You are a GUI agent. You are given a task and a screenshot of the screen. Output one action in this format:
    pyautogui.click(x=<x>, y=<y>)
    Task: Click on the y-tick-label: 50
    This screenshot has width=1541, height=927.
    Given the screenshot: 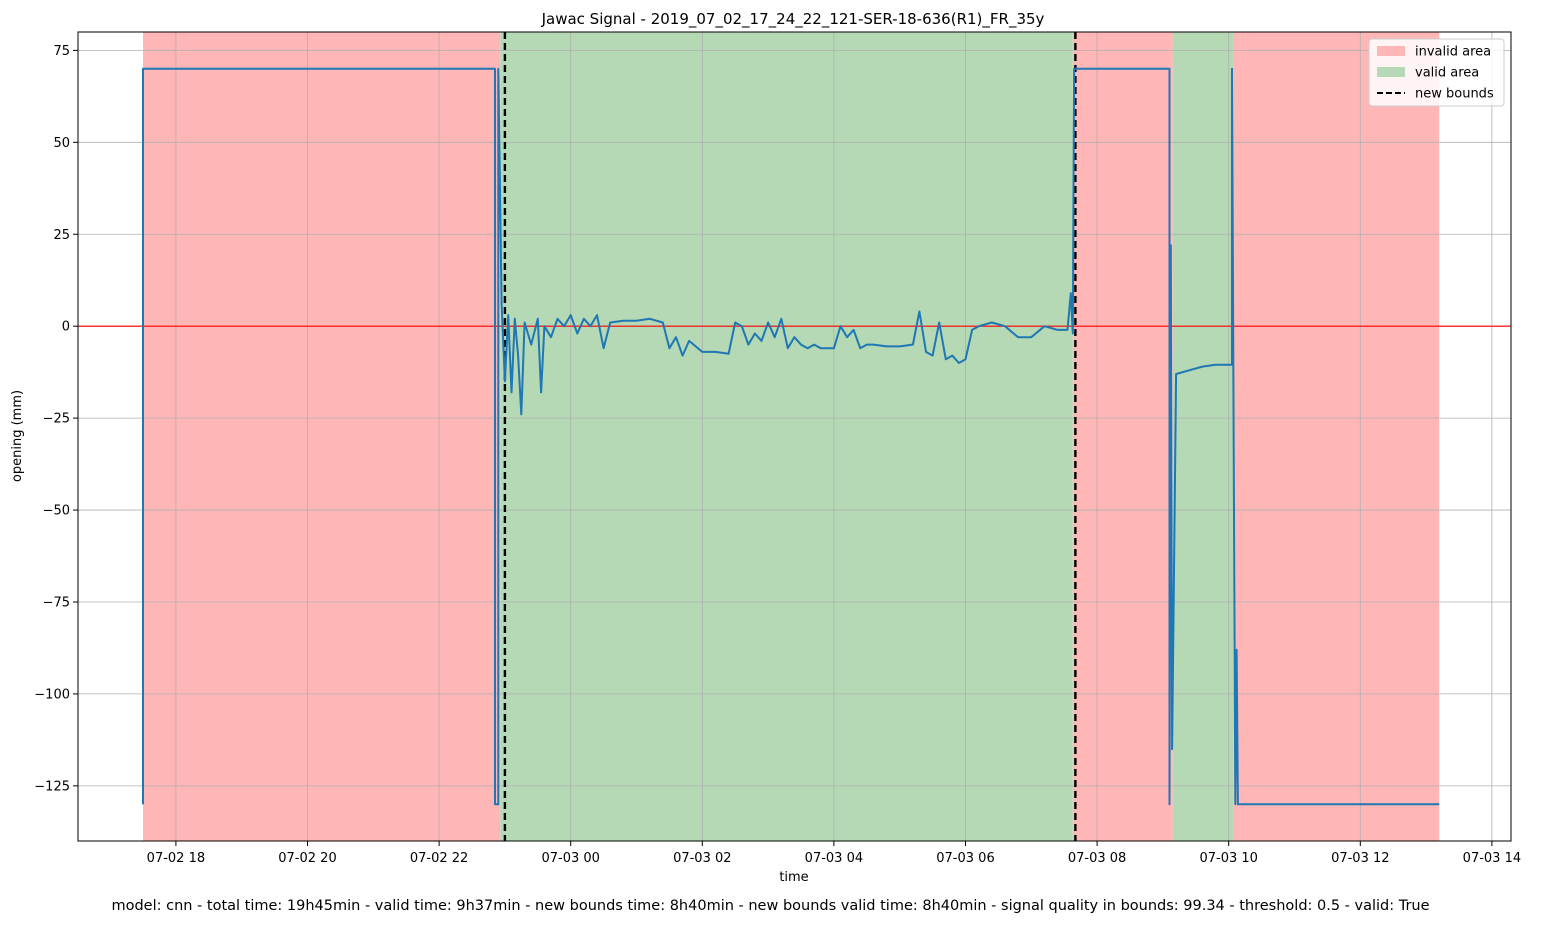 What is the action you would take?
    pyautogui.click(x=61, y=143)
    